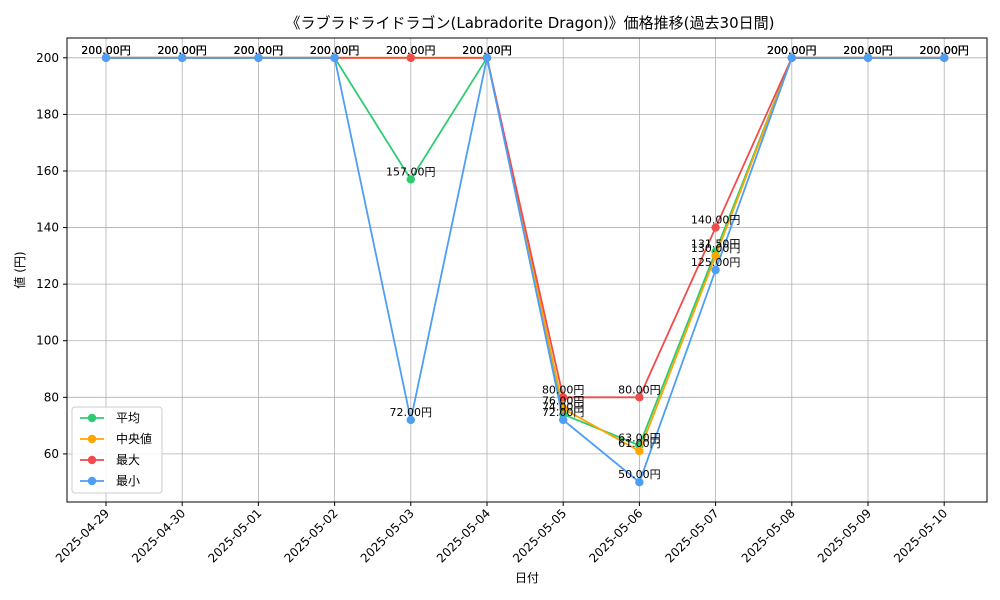 This screenshot has height=600, width=1000. Describe the element at coordinates (47, 114) in the screenshot. I see `y-tick-label: 180` at that location.